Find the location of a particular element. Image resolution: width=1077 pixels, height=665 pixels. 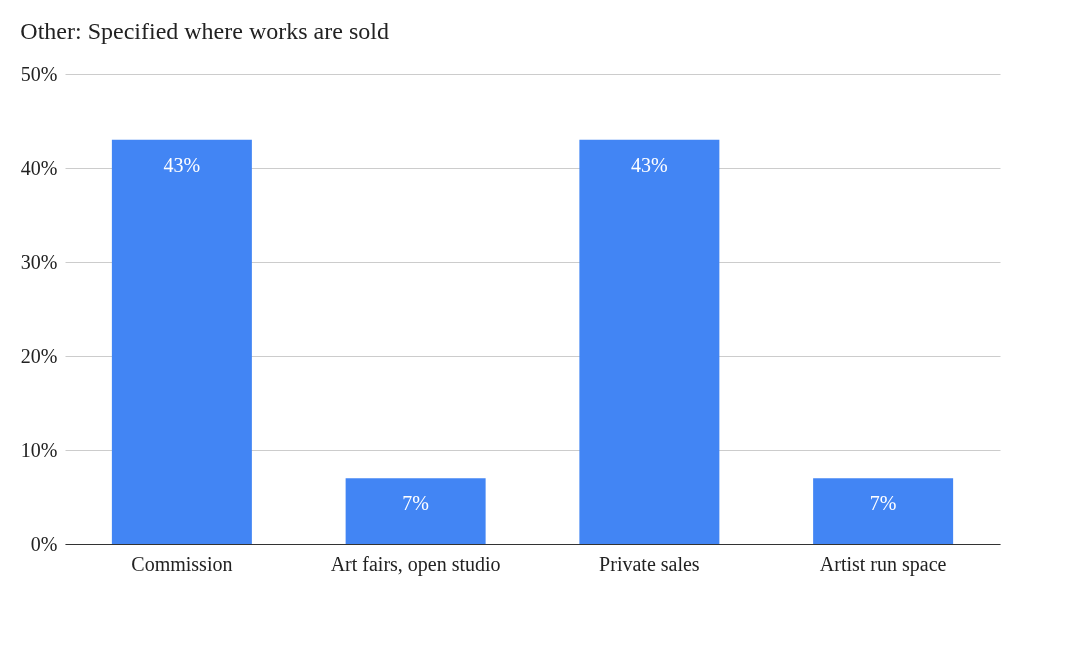

y-tick-label: 20% is located at coordinates (39, 355).